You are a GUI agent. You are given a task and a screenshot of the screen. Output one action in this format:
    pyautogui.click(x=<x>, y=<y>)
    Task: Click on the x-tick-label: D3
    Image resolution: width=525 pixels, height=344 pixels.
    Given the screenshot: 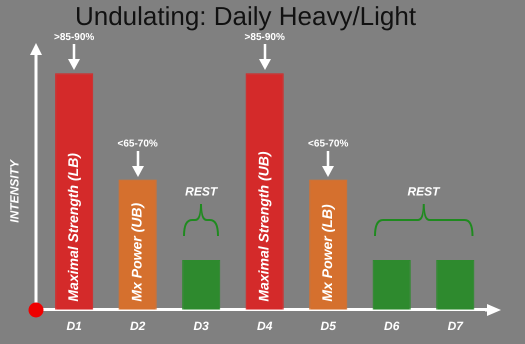 What is the action you would take?
    pyautogui.click(x=202, y=326)
    